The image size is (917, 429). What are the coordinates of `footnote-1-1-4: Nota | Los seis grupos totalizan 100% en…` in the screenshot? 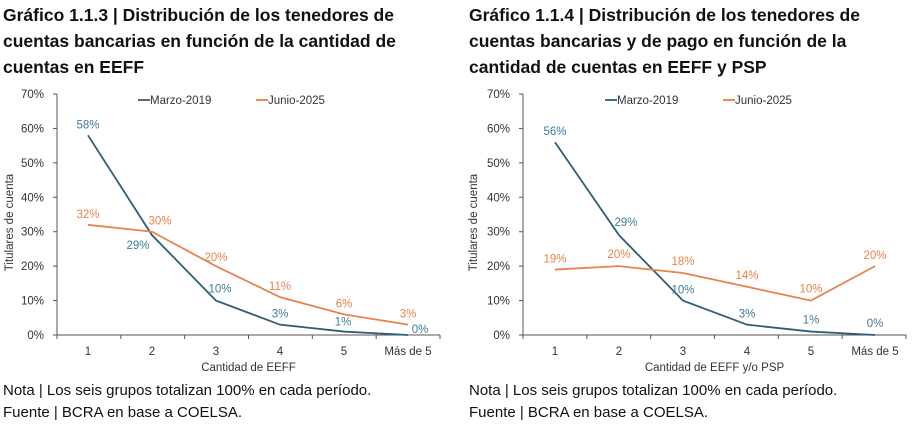 It's located at (653, 402).